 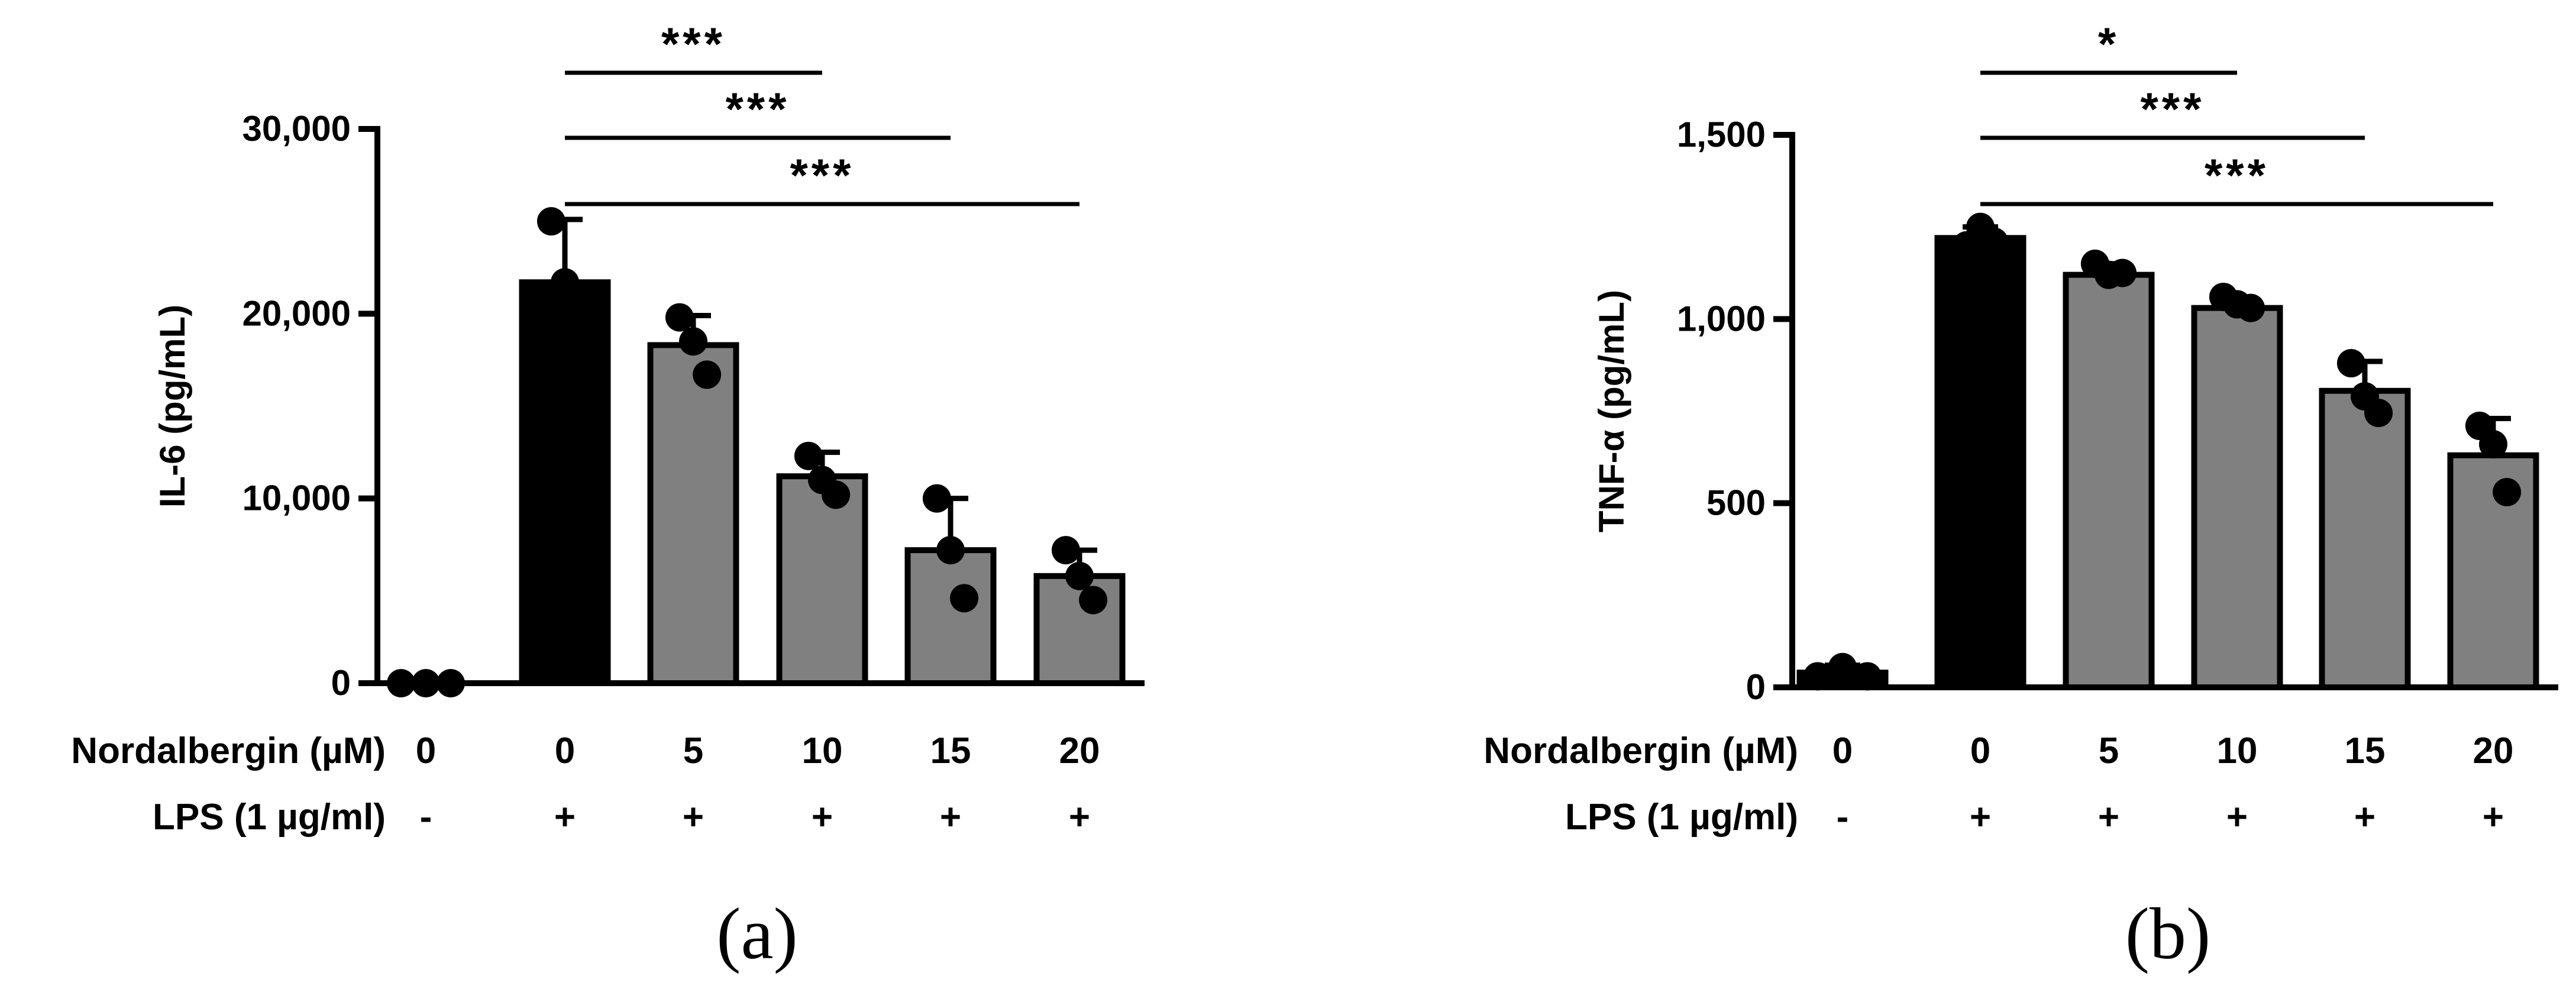 I want to click on y-tick-label: 20,000, so click(x=296, y=313).